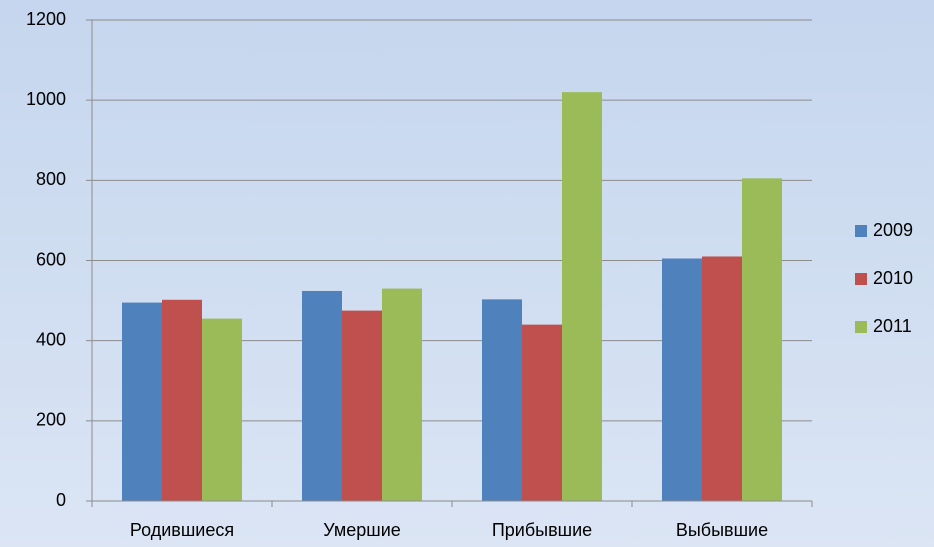 The height and width of the screenshot is (547, 934). What do you see at coordinates (51, 259) in the screenshot?
I see `y-tick-label: 600` at bounding box center [51, 259].